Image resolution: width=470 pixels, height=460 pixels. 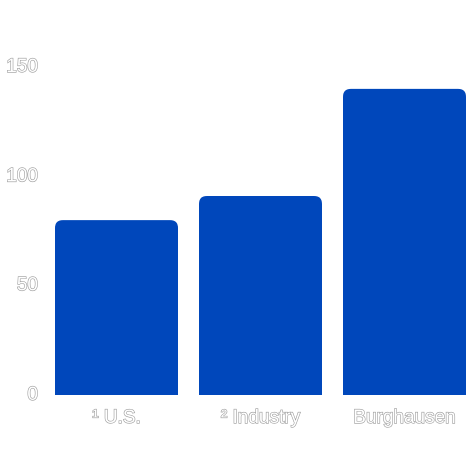 I want to click on y-tick-label: 150, so click(x=22, y=66).